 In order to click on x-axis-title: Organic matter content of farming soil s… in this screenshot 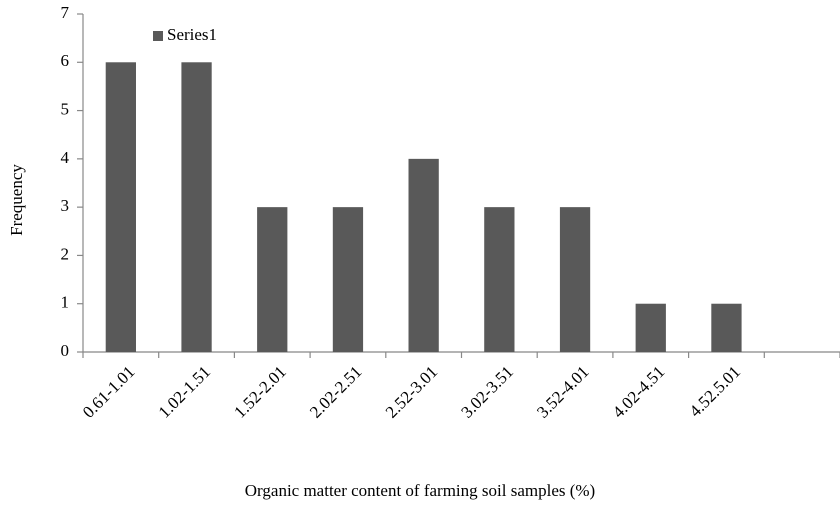, I will do `click(420, 490)`.